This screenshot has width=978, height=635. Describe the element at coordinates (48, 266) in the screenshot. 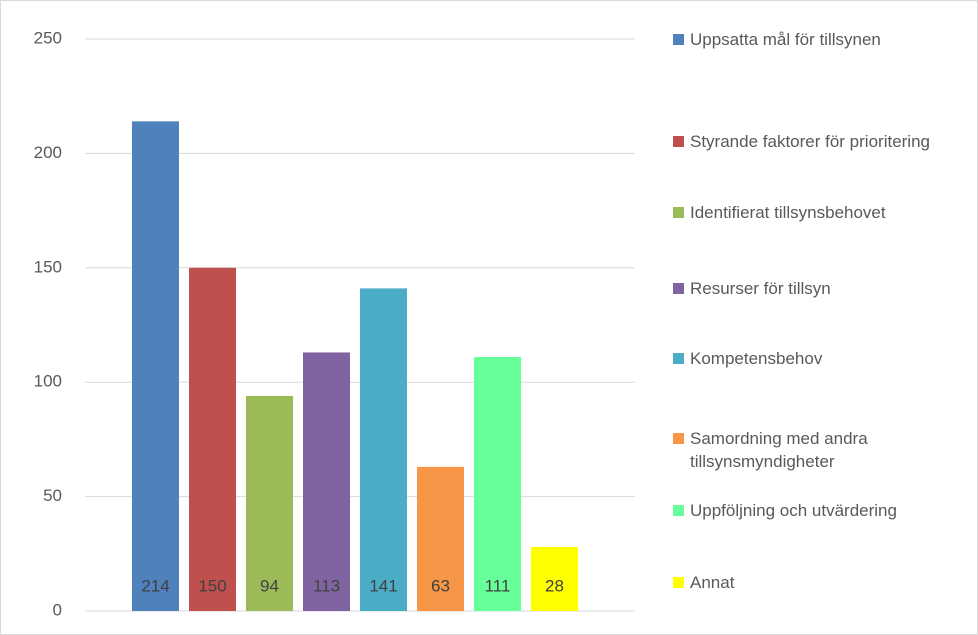

I see `y-tick-label: 150` at that location.